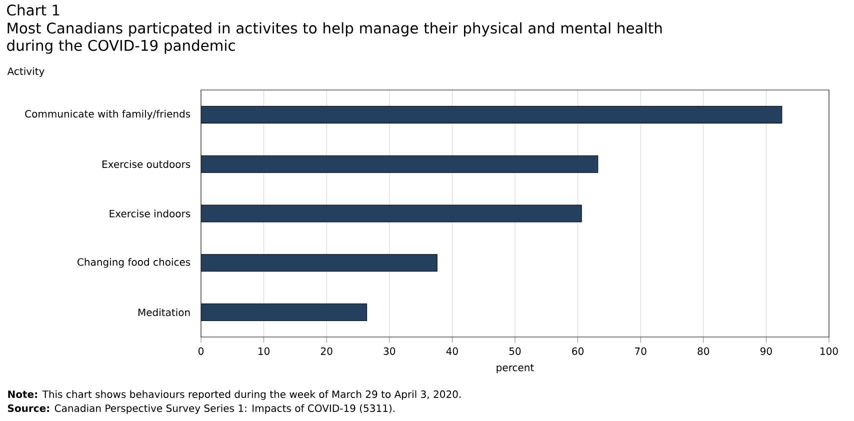  Describe the element at coordinates (25, 72) in the screenshot. I see `y-axis-title: Activity` at that location.